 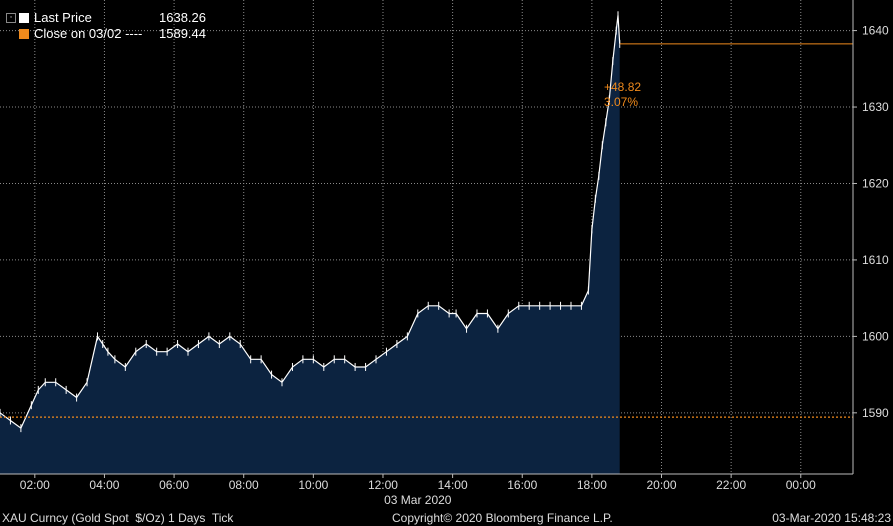 What do you see at coordinates (502, 518) in the screenshot?
I see `footer-copyright: Copyright© 2020 Bloomberg Finance L.P.` at bounding box center [502, 518].